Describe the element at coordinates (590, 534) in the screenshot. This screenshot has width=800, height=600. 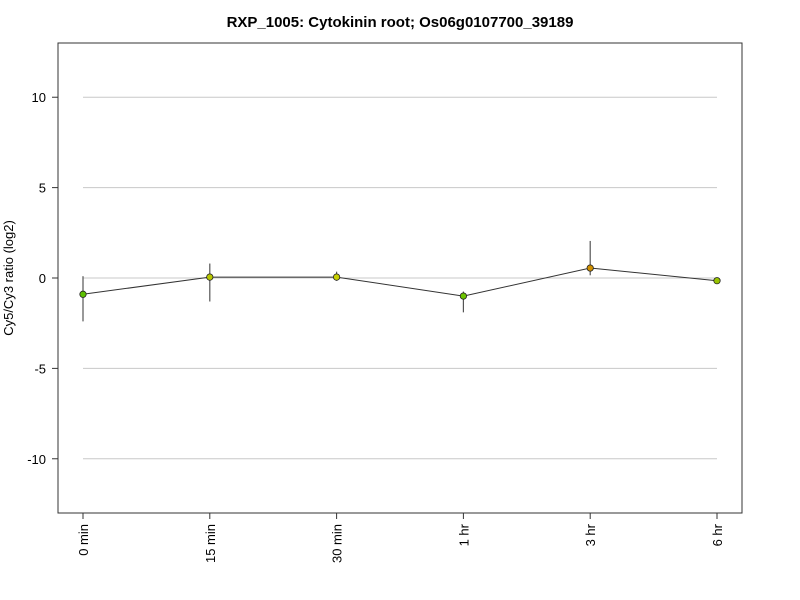
I see `x-tick-label: 3 hr` at that location.